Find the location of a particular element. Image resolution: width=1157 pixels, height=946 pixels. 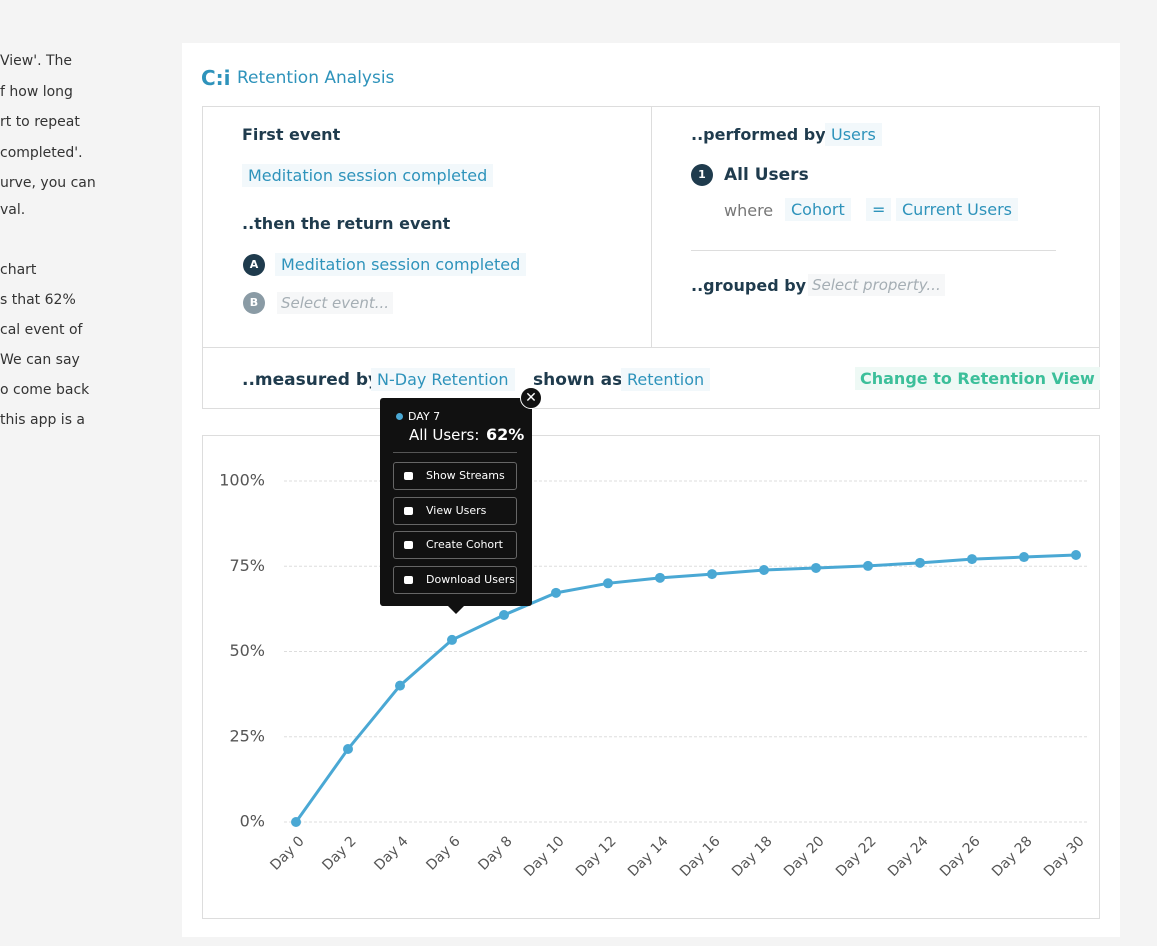

tooltip-value: 62% is located at coordinates (505, 434).